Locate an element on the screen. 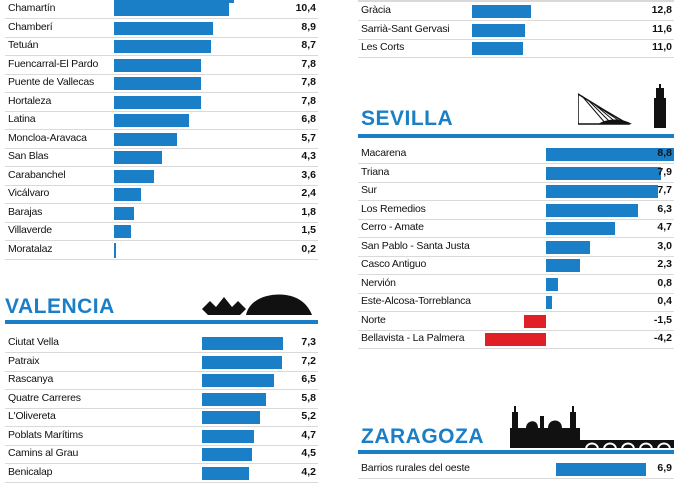 The width and height of the screenshot is (674, 483). barcelona-row: Gràcia 12,8 is located at coordinates (516, 11).